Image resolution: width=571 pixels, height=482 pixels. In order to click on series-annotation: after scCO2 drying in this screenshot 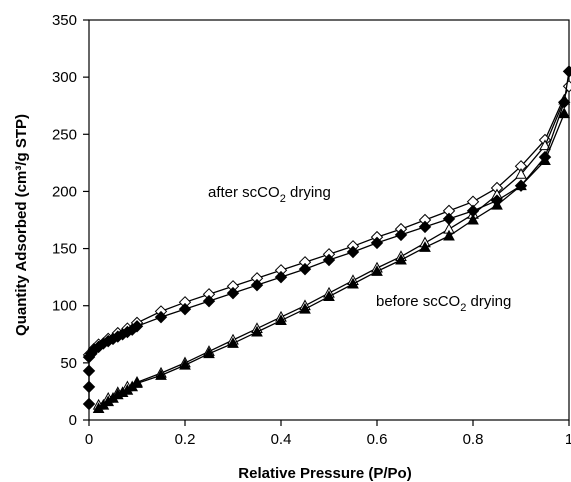, I will do `click(269, 194)`.